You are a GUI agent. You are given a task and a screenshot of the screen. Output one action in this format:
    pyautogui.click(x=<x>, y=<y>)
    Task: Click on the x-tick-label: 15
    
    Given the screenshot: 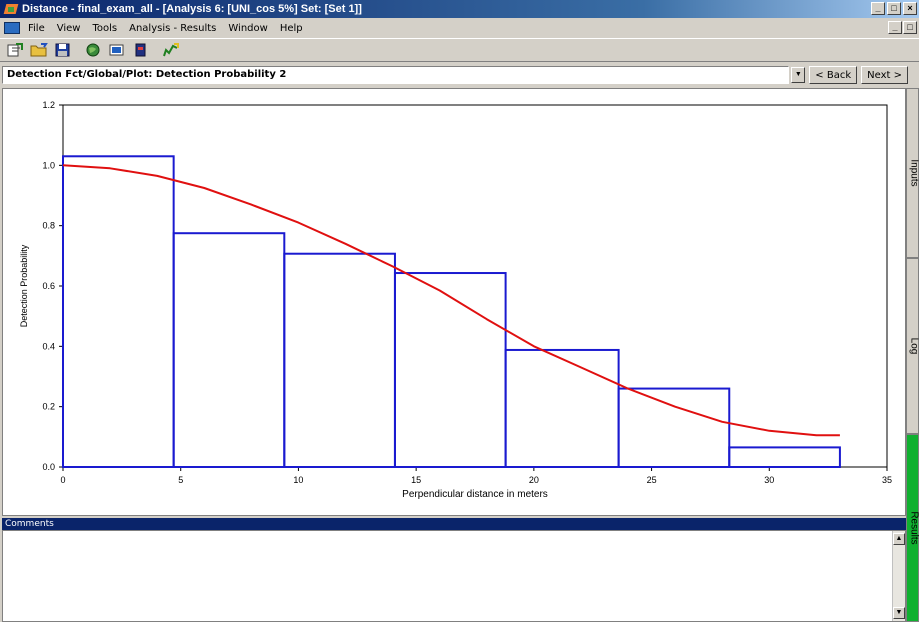 What is the action you would take?
    pyautogui.click(x=416, y=480)
    